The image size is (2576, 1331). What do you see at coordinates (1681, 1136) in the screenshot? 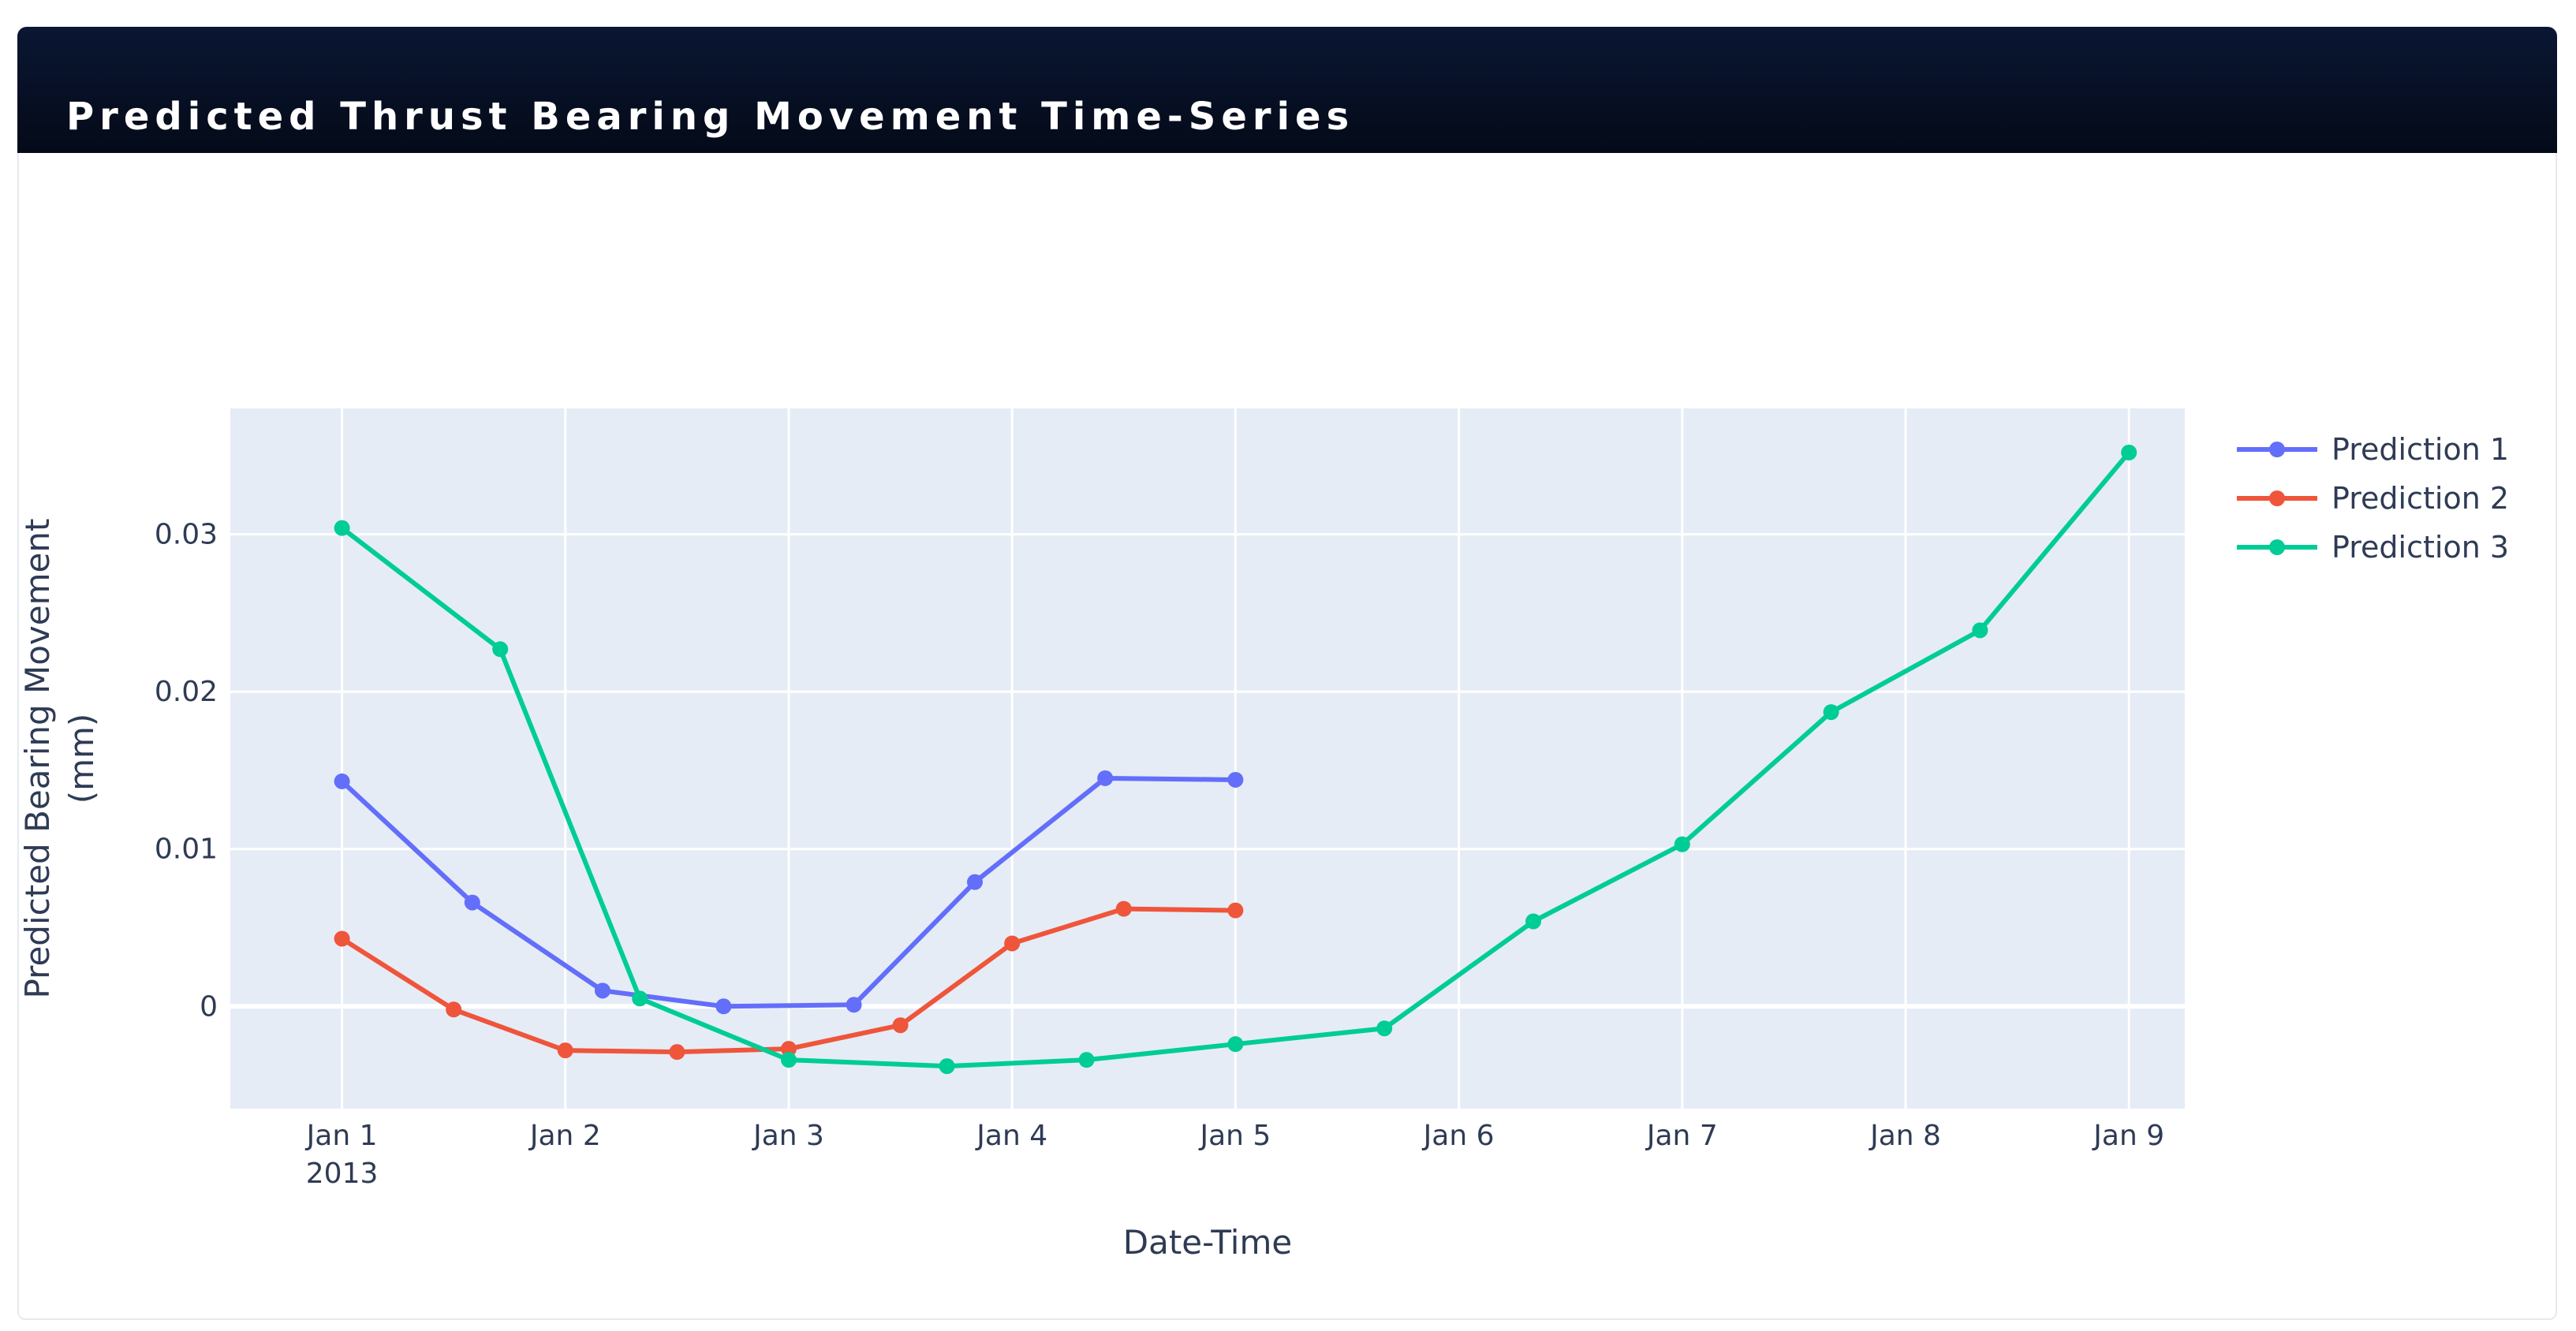
I see `x-tick-label: Jan 7` at bounding box center [1681, 1136].